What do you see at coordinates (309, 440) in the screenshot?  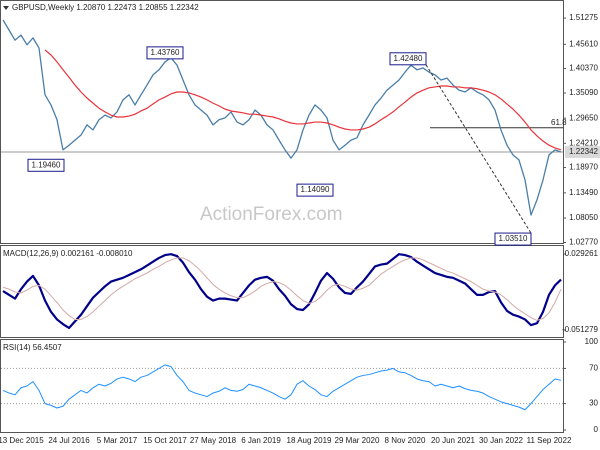 I see `x-tick-label: 18 Aug 2019` at bounding box center [309, 440].